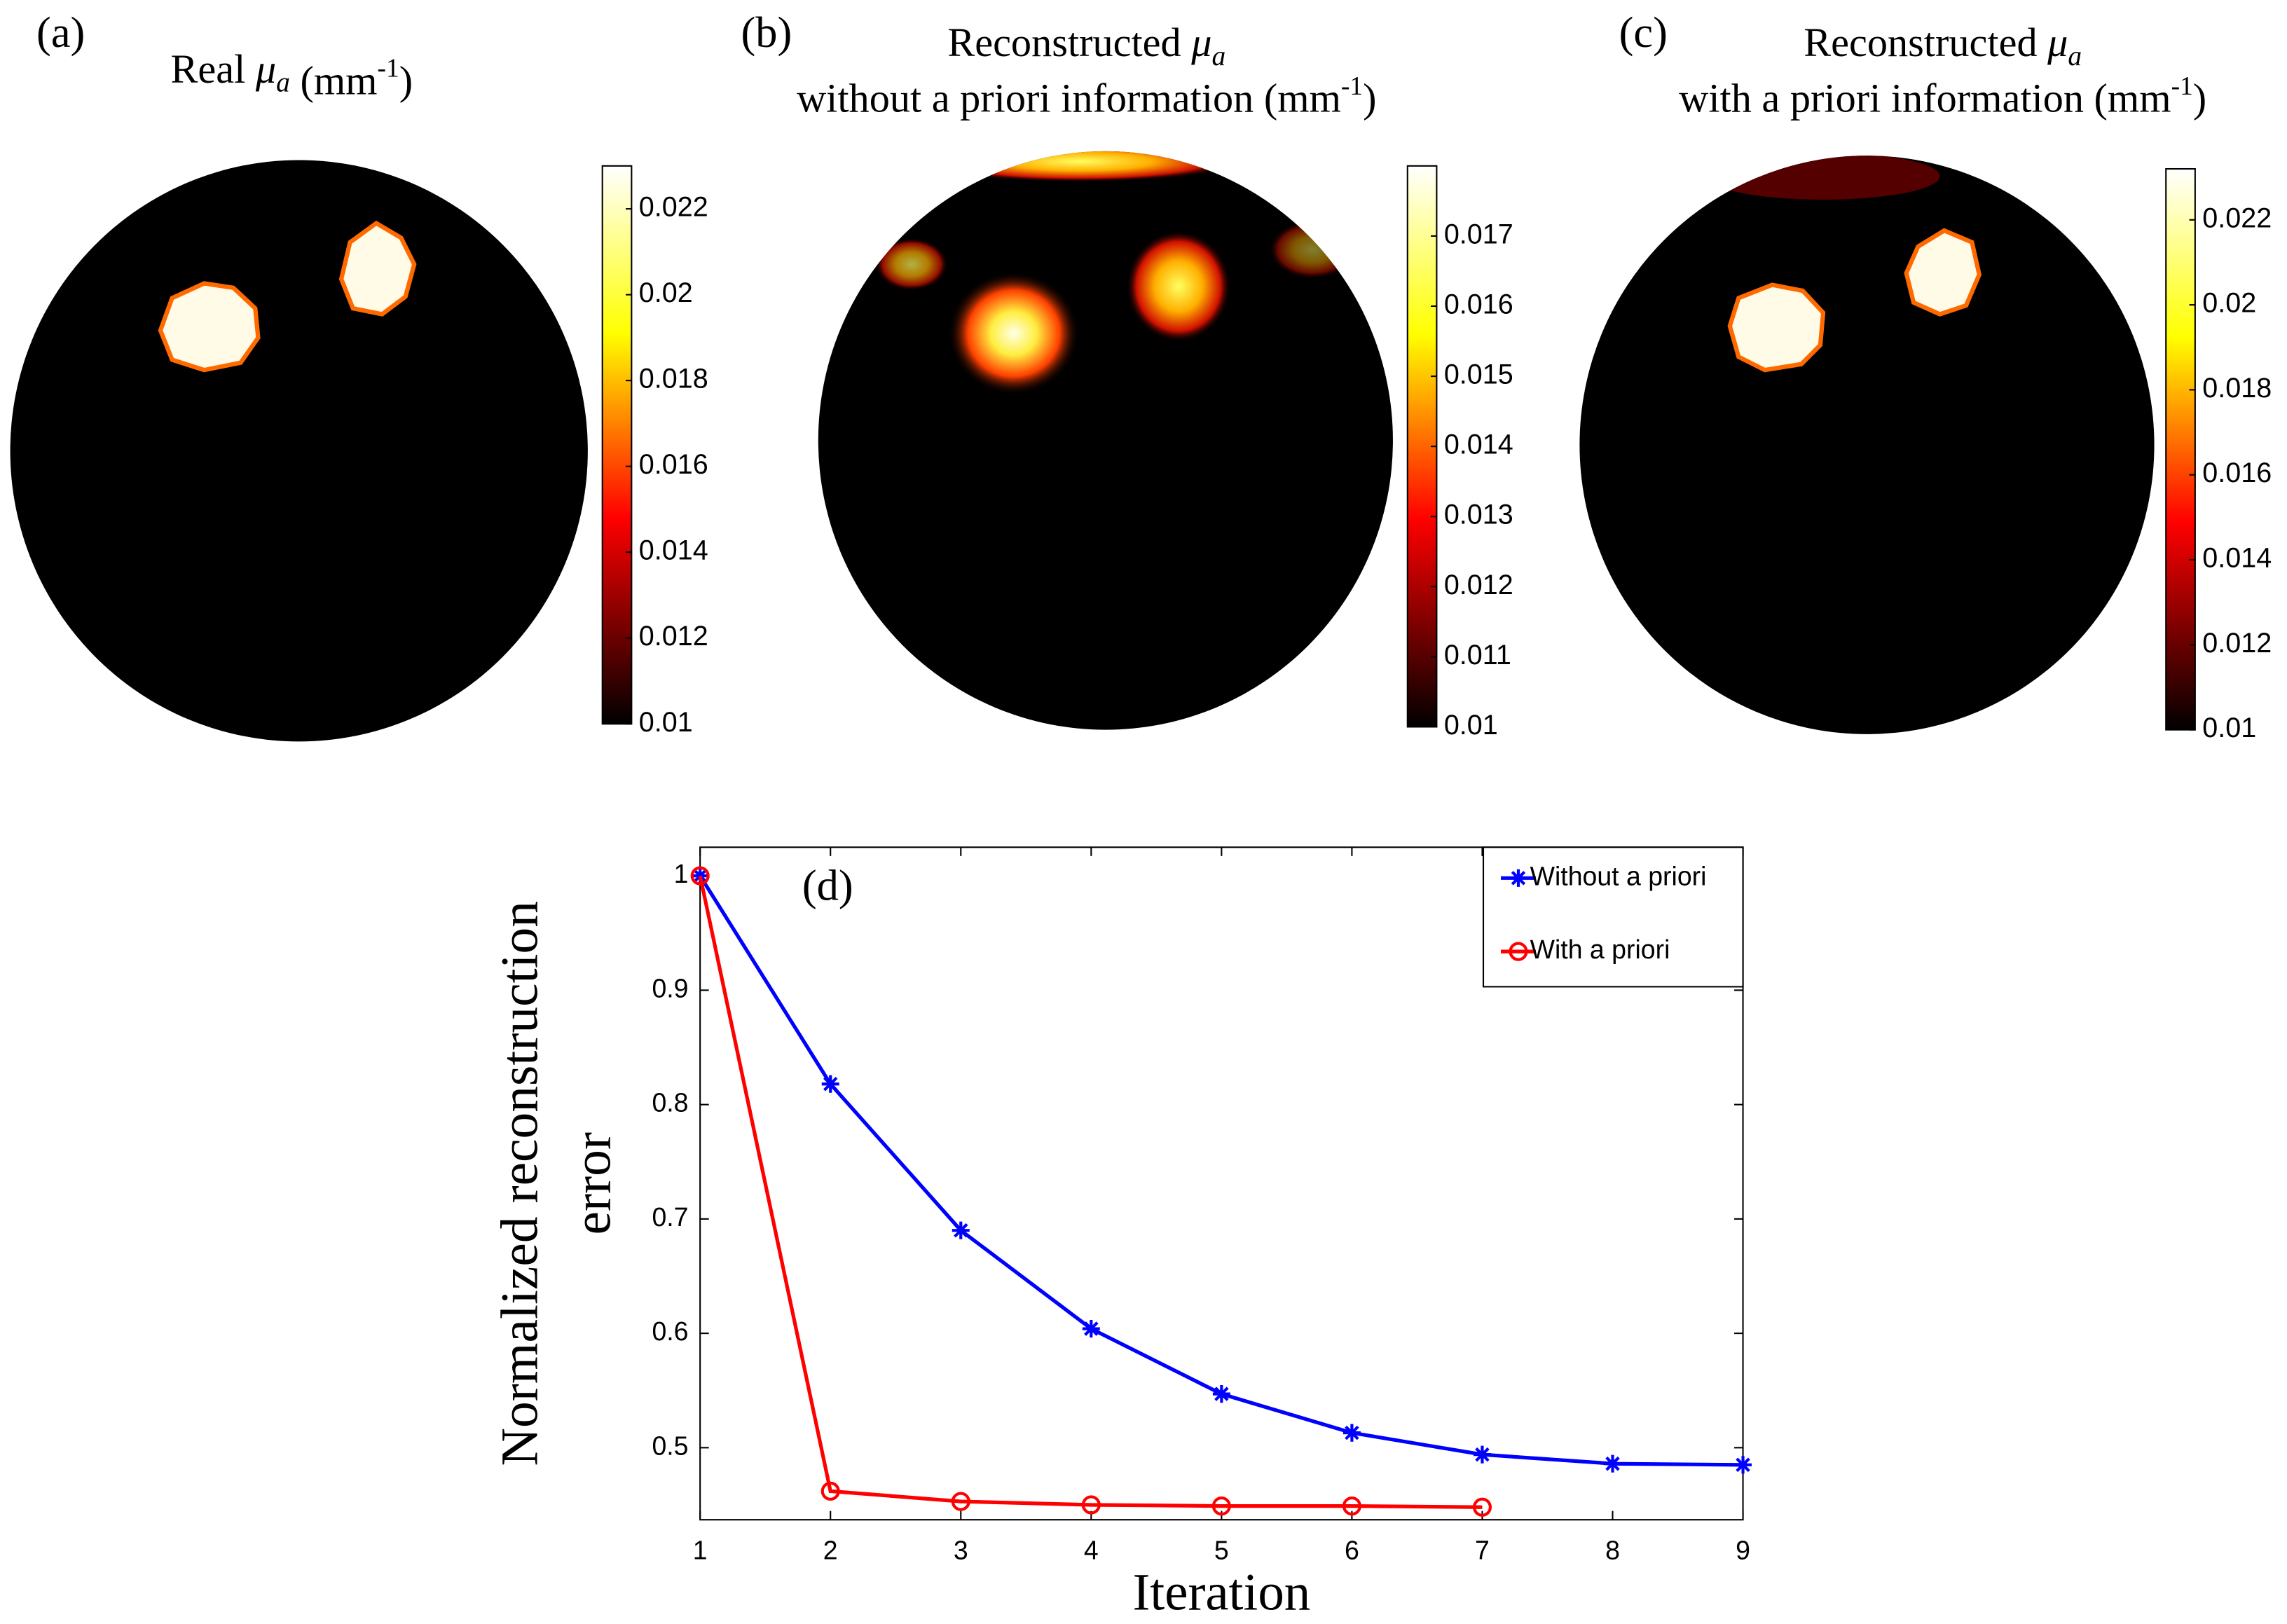  Describe the element at coordinates (1477, 655) in the screenshot. I see `colorbar-tick-label: 0.011` at that location.